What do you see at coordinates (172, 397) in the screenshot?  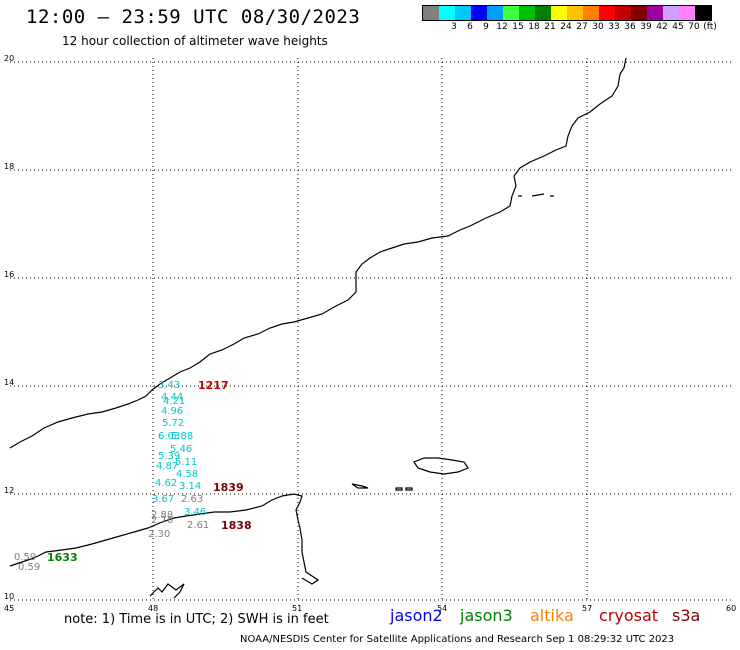 I see `obs-value: 4.44` at bounding box center [172, 397].